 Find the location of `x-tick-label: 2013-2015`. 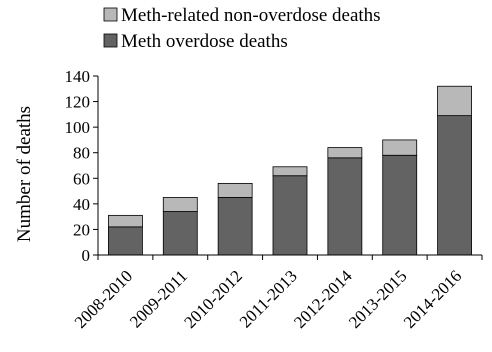

x-tick-label: 2013-2015 is located at coordinates (378, 299).